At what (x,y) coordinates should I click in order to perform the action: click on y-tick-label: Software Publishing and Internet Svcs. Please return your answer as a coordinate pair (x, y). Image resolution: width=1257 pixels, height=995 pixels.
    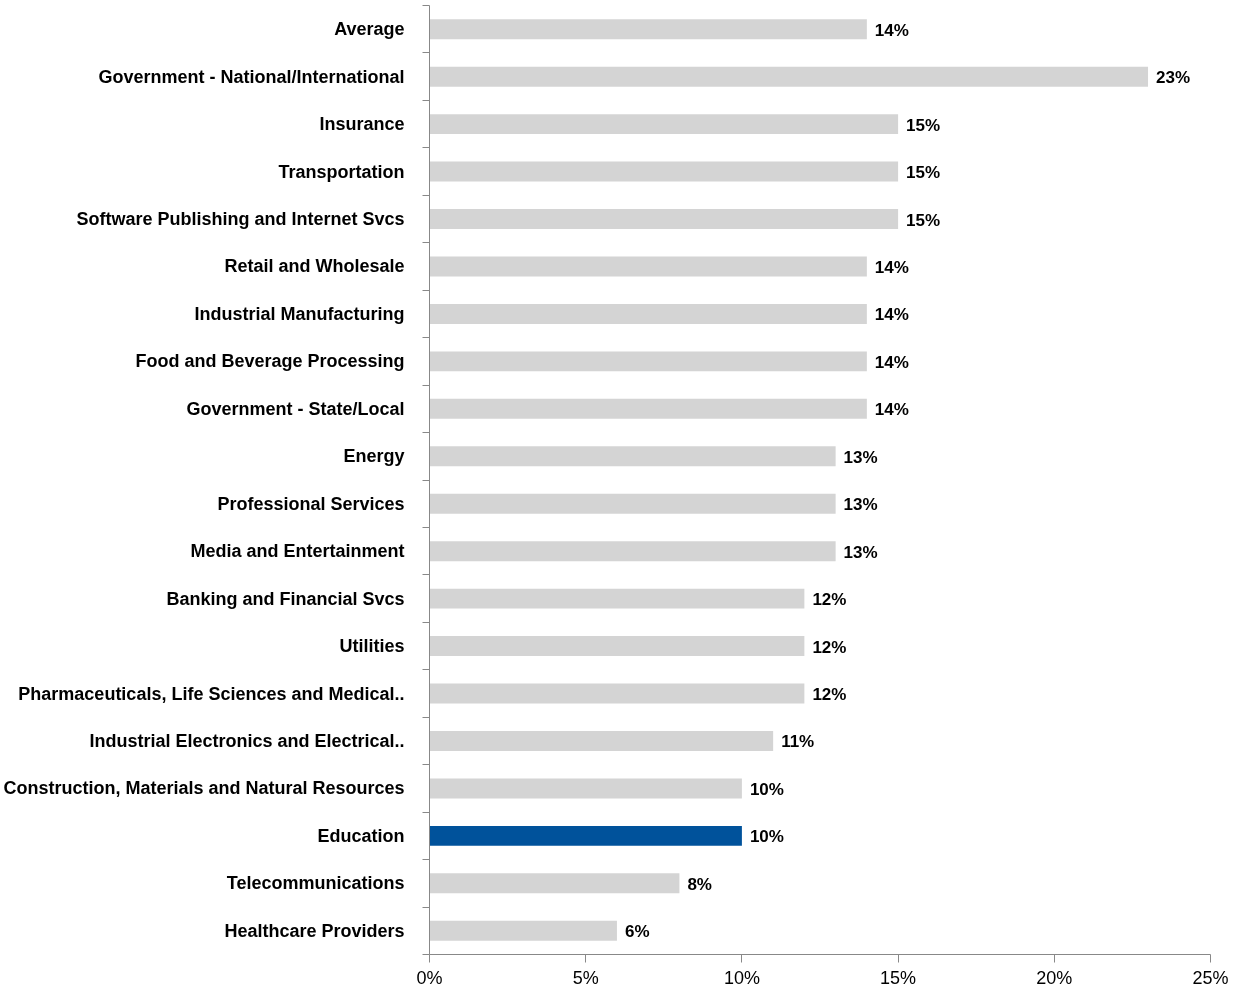
    Looking at the image, I should click on (240, 219).